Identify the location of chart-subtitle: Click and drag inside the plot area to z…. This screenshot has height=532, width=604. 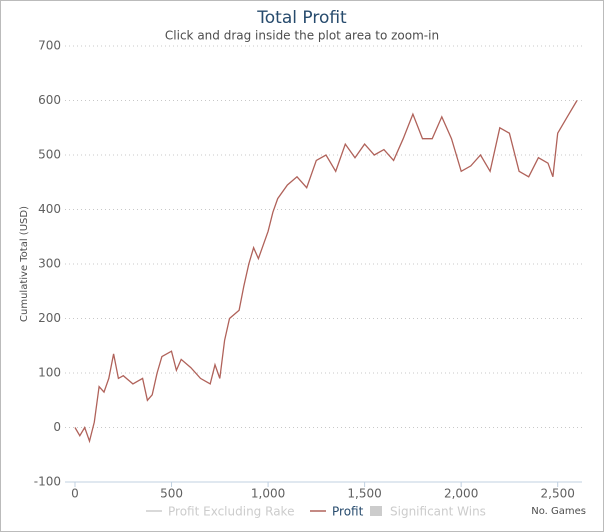
(302, 36).